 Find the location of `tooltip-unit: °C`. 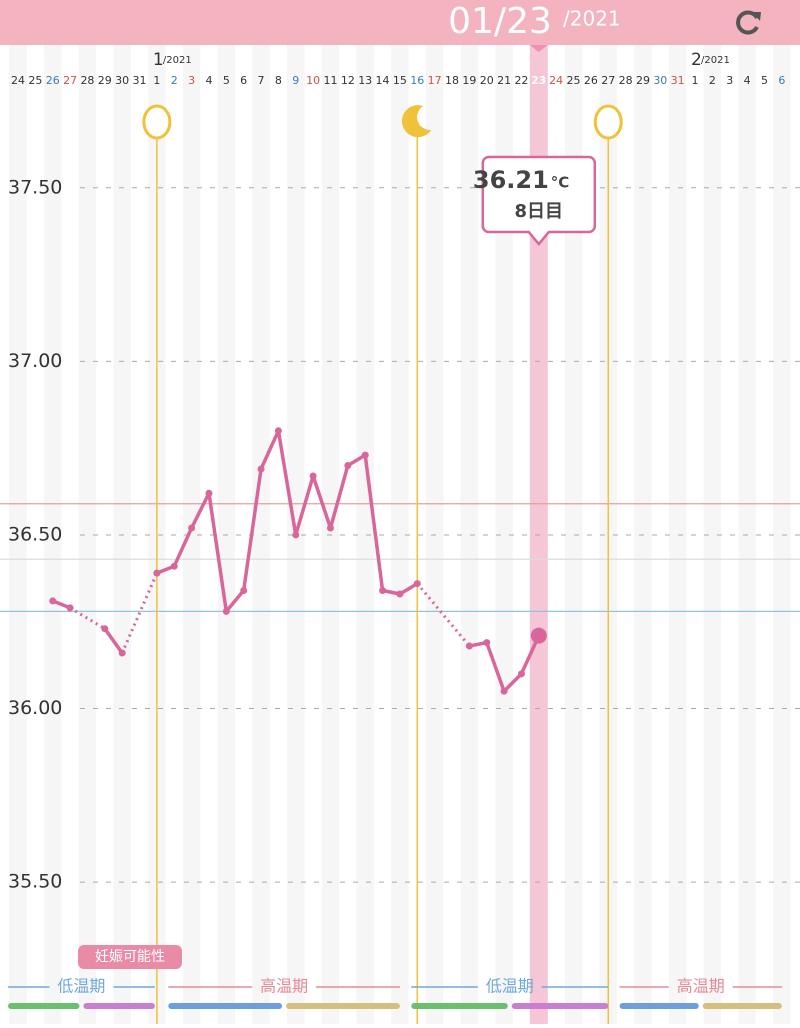

tooltip-unit: °C is located at coordinates (560, 183).